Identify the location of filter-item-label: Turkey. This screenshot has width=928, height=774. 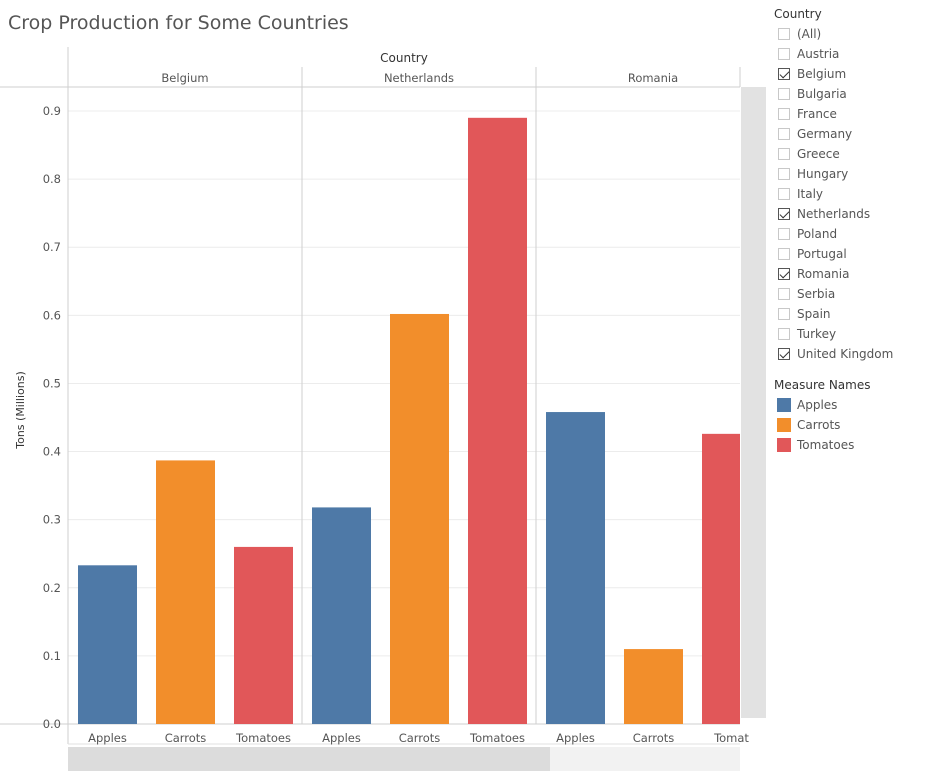
(817, 334).